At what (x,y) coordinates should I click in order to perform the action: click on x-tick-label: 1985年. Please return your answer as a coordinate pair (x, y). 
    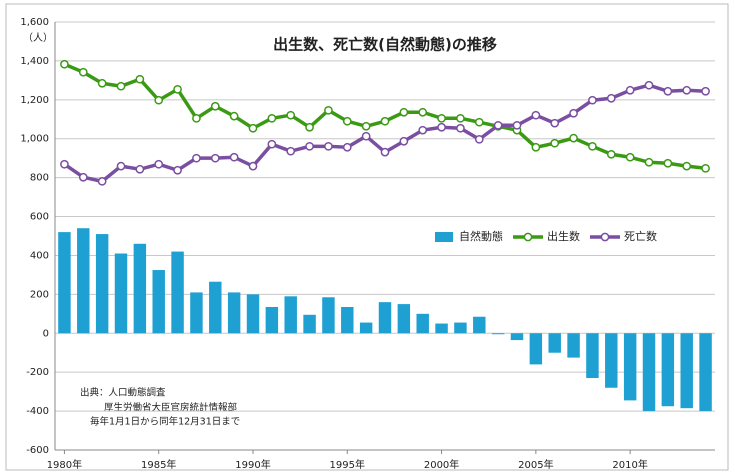
    Looking at the image, I should click on (158, 464).